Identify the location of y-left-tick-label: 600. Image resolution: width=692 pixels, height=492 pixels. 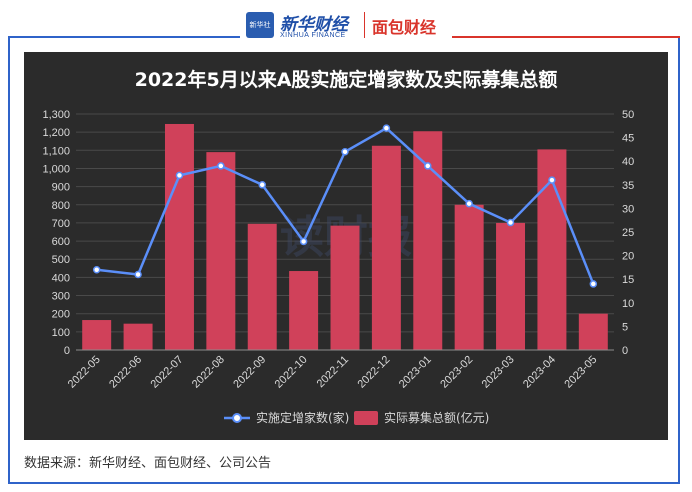
(61, 242).